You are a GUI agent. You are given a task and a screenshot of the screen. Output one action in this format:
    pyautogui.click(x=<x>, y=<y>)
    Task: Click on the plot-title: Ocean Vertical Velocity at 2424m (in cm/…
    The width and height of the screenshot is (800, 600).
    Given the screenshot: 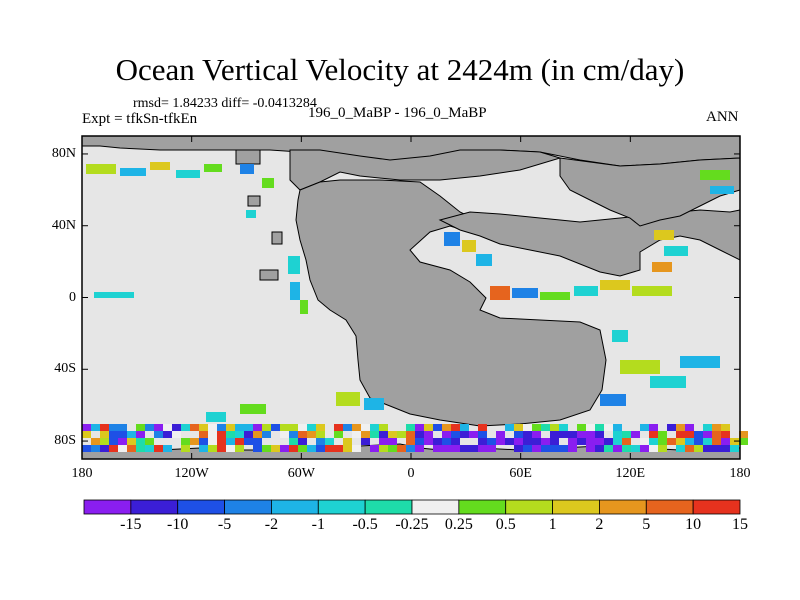 What is the action you would take?
    pyautogui.click(x=400, y=69)
    